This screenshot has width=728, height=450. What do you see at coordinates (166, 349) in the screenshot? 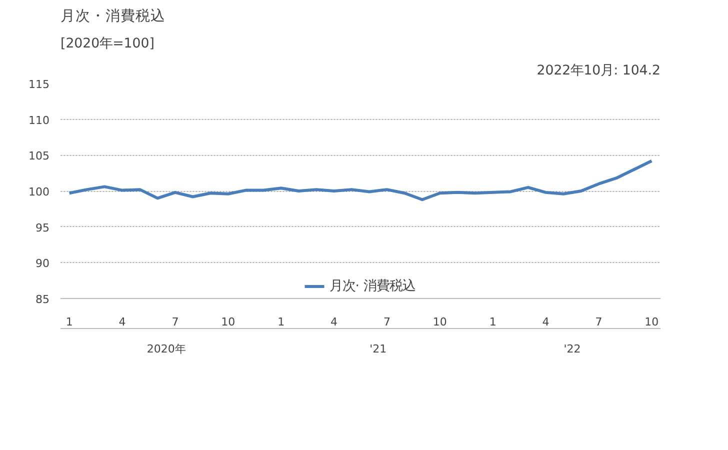
I see `text: 2020年` at bounding box center [166, 349].